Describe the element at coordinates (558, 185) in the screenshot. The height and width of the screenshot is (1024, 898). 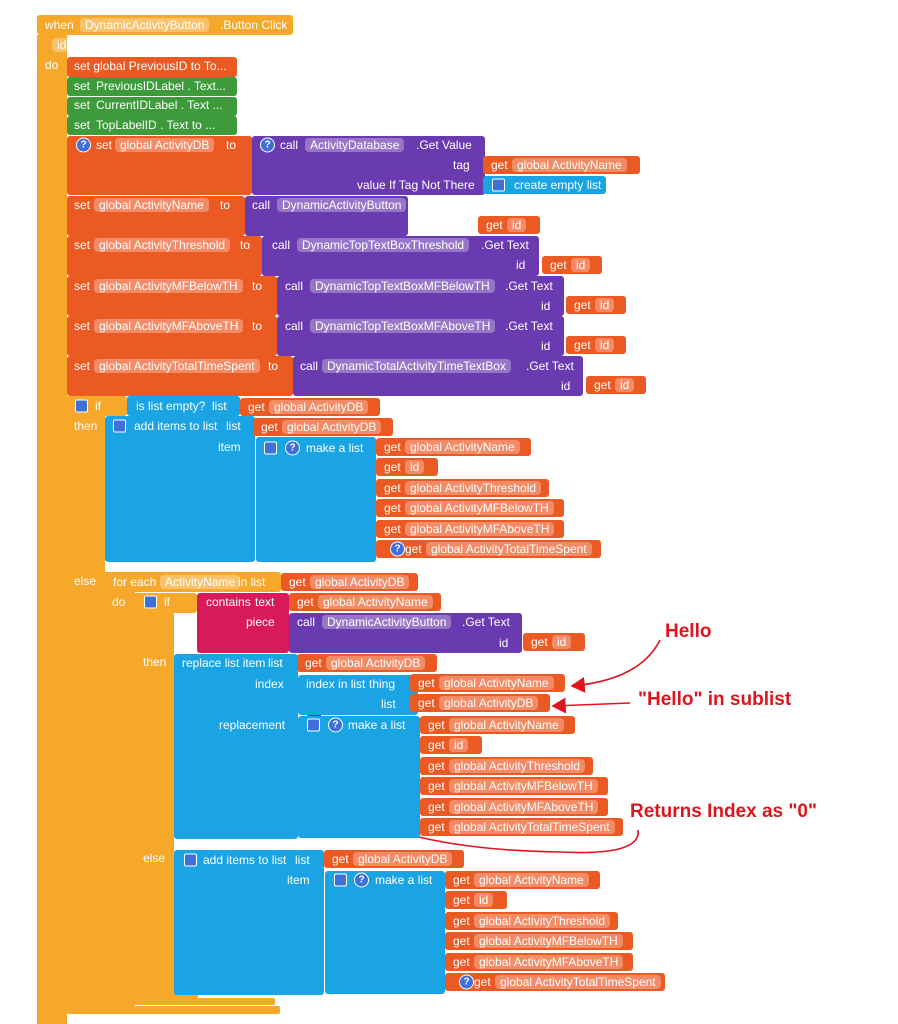
I see `block-label: create empty list` at that location.